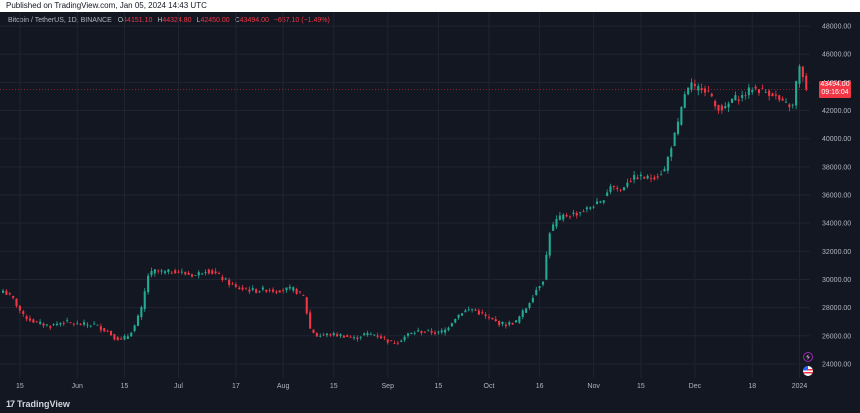 The image size is (860, 413). Describe the element at coordinates (752, 386) in the screenshot. I see `time-tick-label: 18` at that location.